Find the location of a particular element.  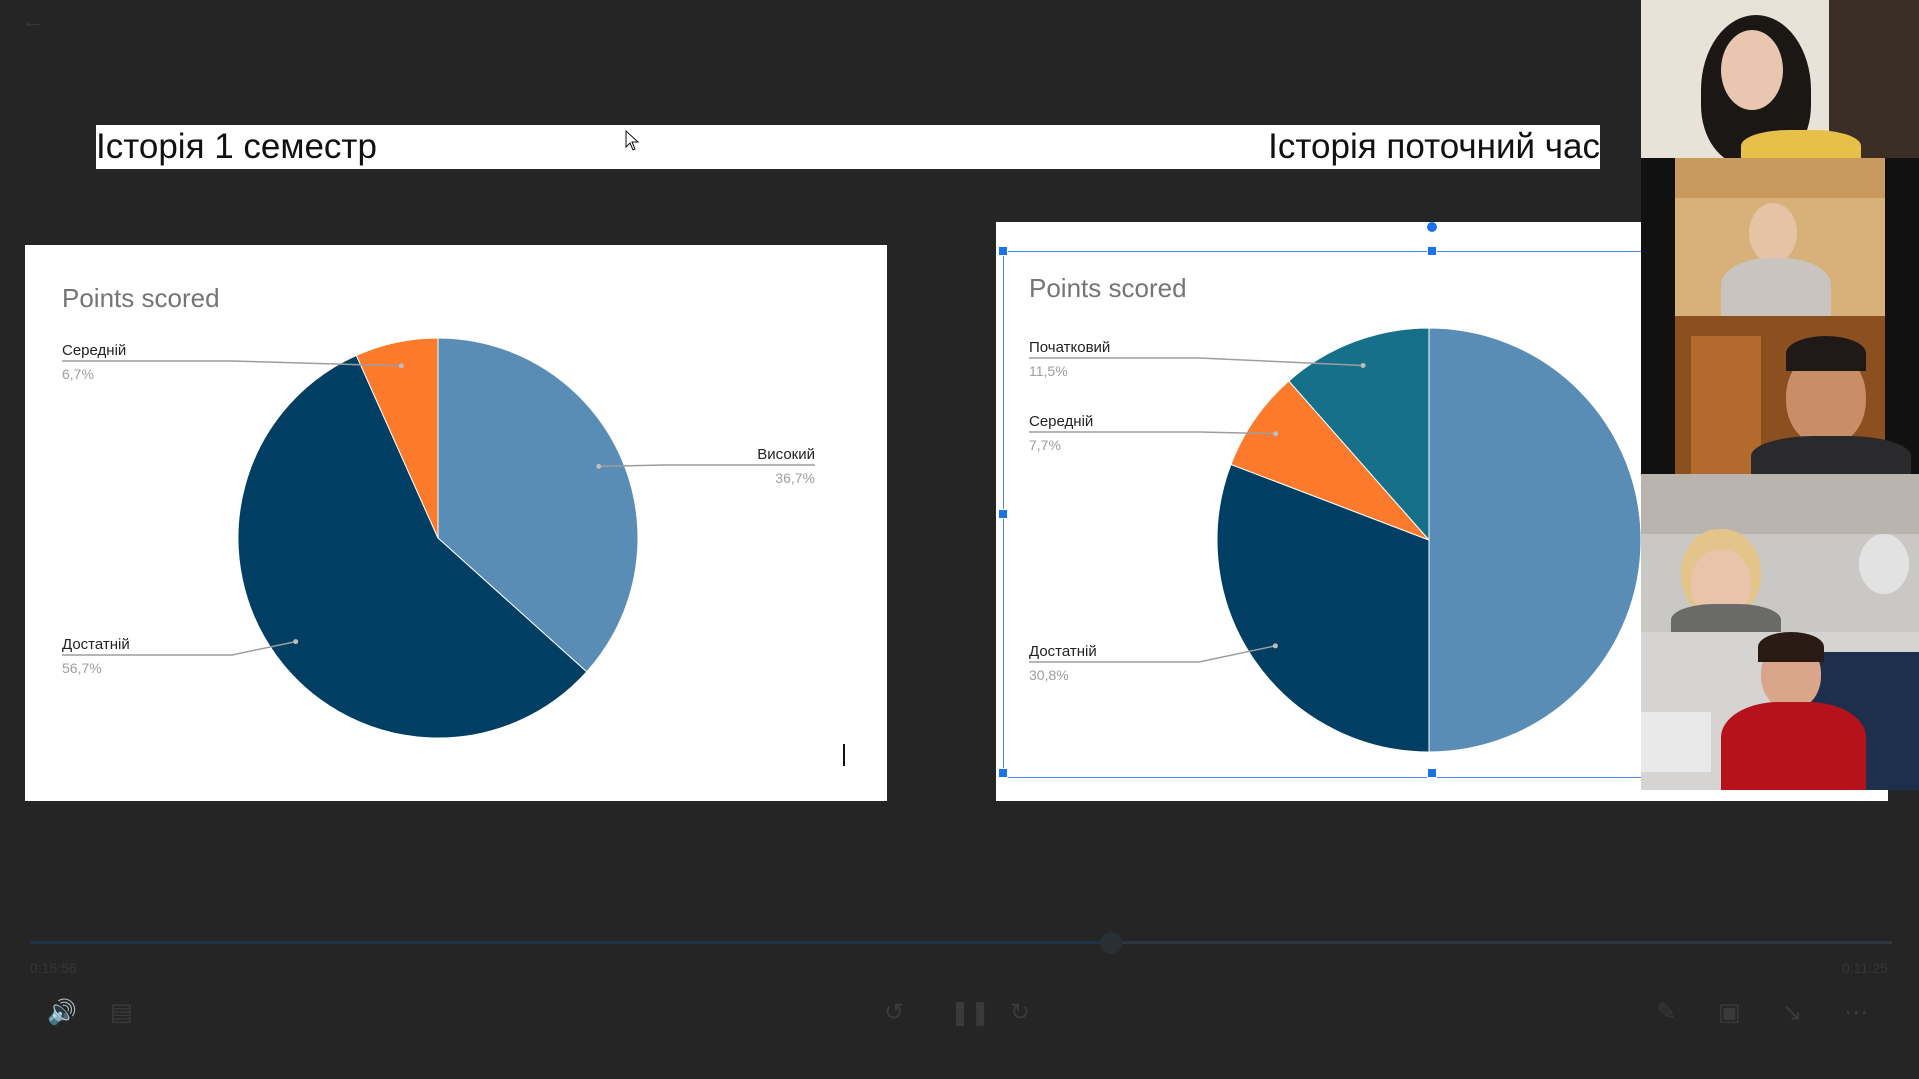

rewind-10-icon: ↺ is located at coordinates (894, 1012).